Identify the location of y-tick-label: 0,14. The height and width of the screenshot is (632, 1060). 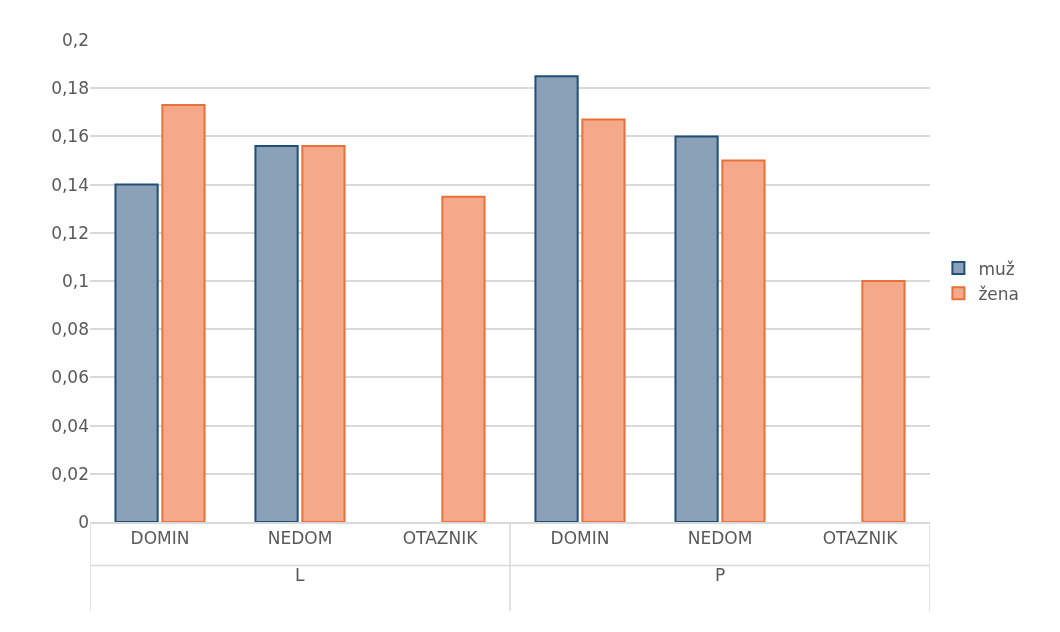
(70, 184).